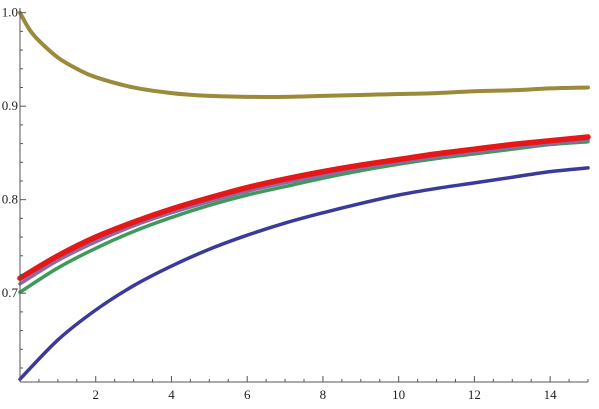  What do you see at coordinates (247, 394) in the screenshot?
I see `x-tick-label: 6` at bounding box center [247, 394].